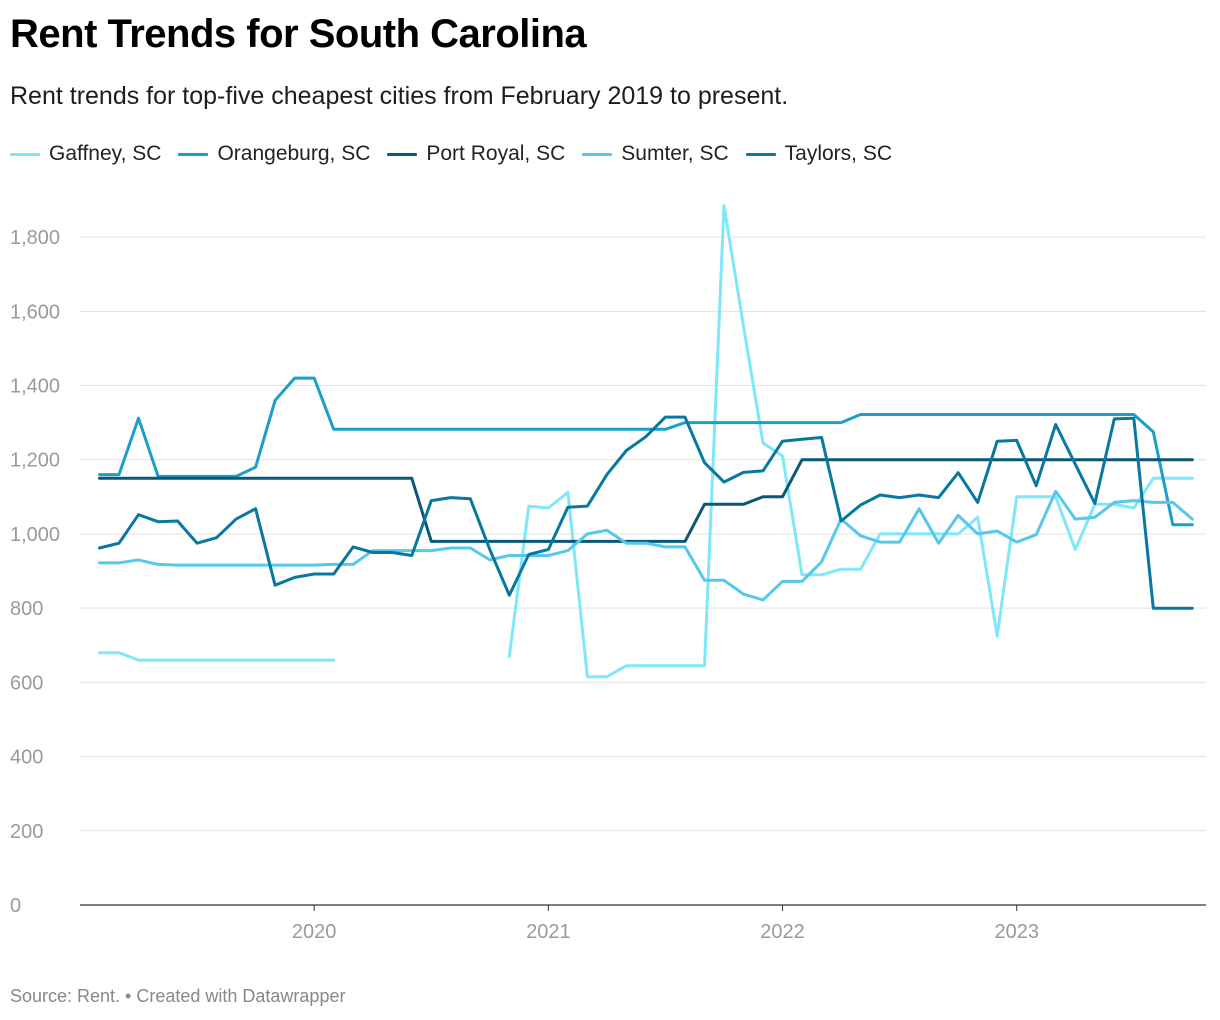 The height and width of the screenshot is (1020, 1220). I want to click on y-axis-ticks: 0 200 400 600 800 1,000 1,200 1,400 1,600 1,800, so click(35, 572).